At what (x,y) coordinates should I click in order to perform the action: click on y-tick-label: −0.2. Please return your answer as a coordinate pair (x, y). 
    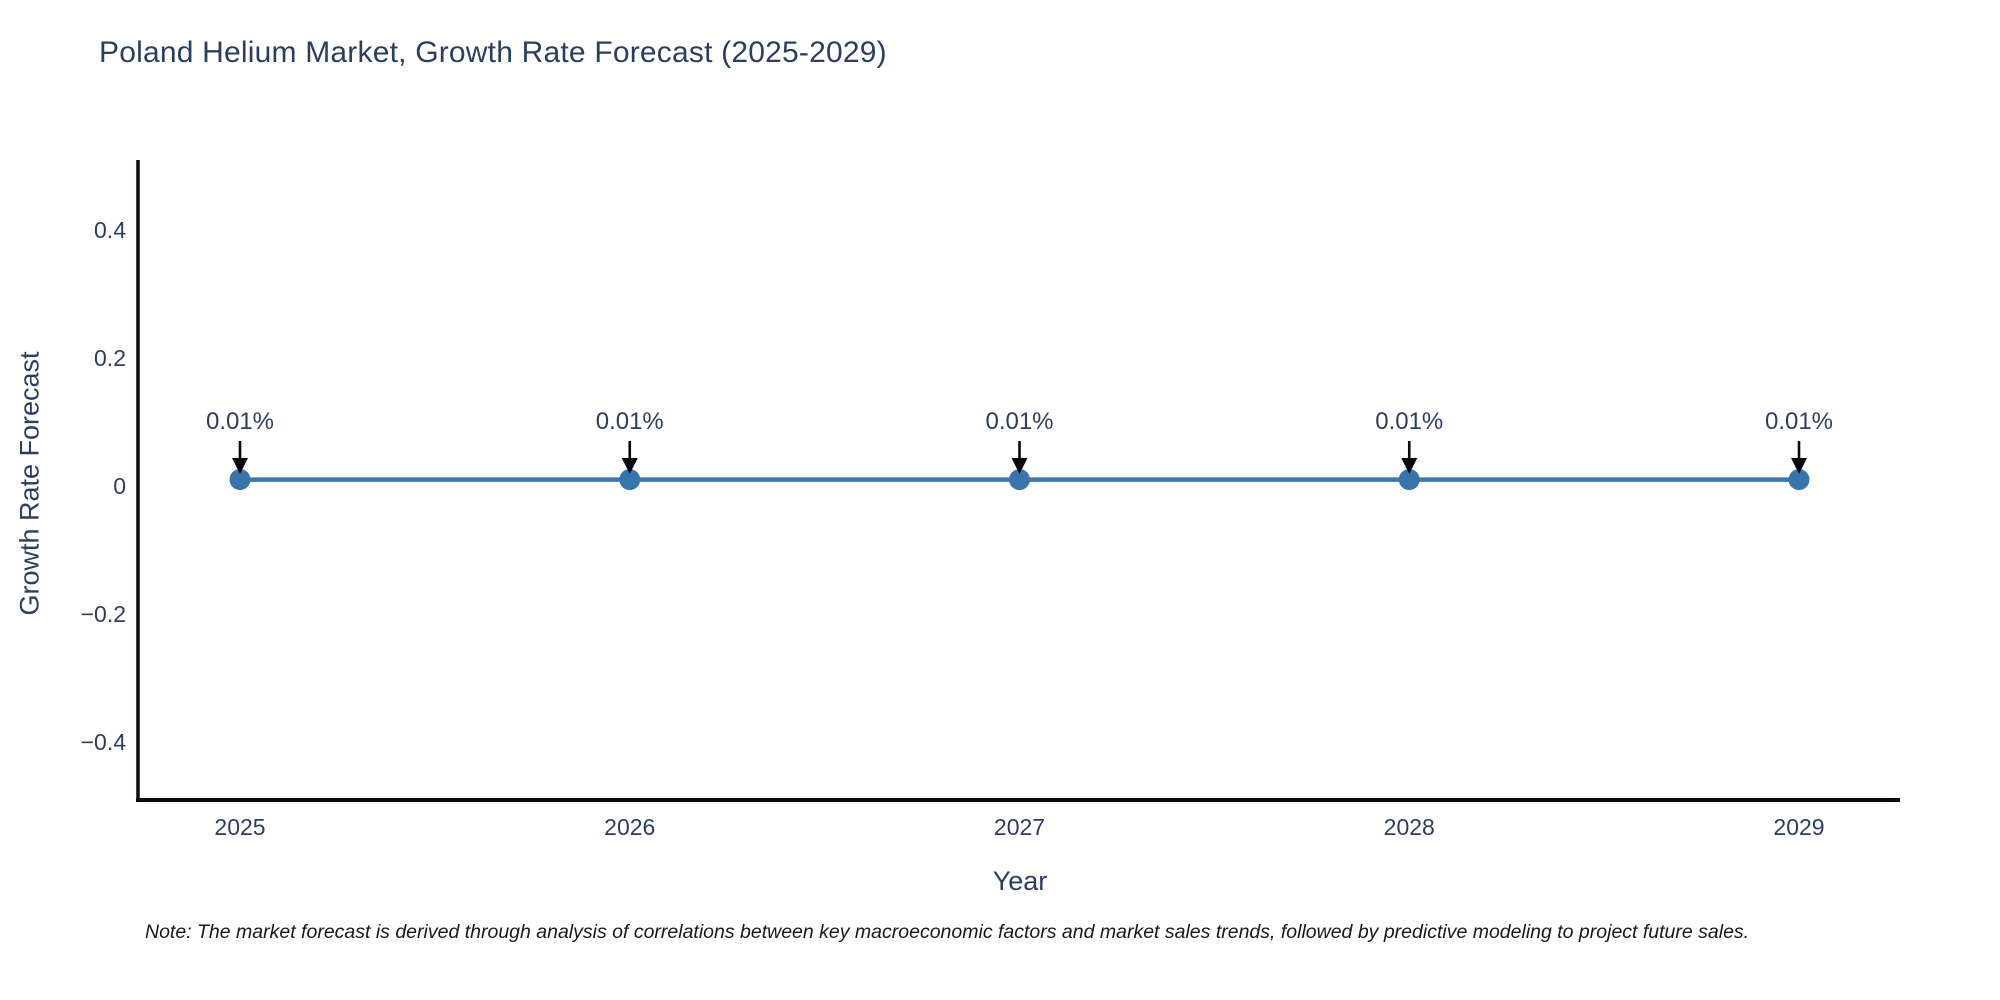
    Looking at the image, I should click on (103, 614).